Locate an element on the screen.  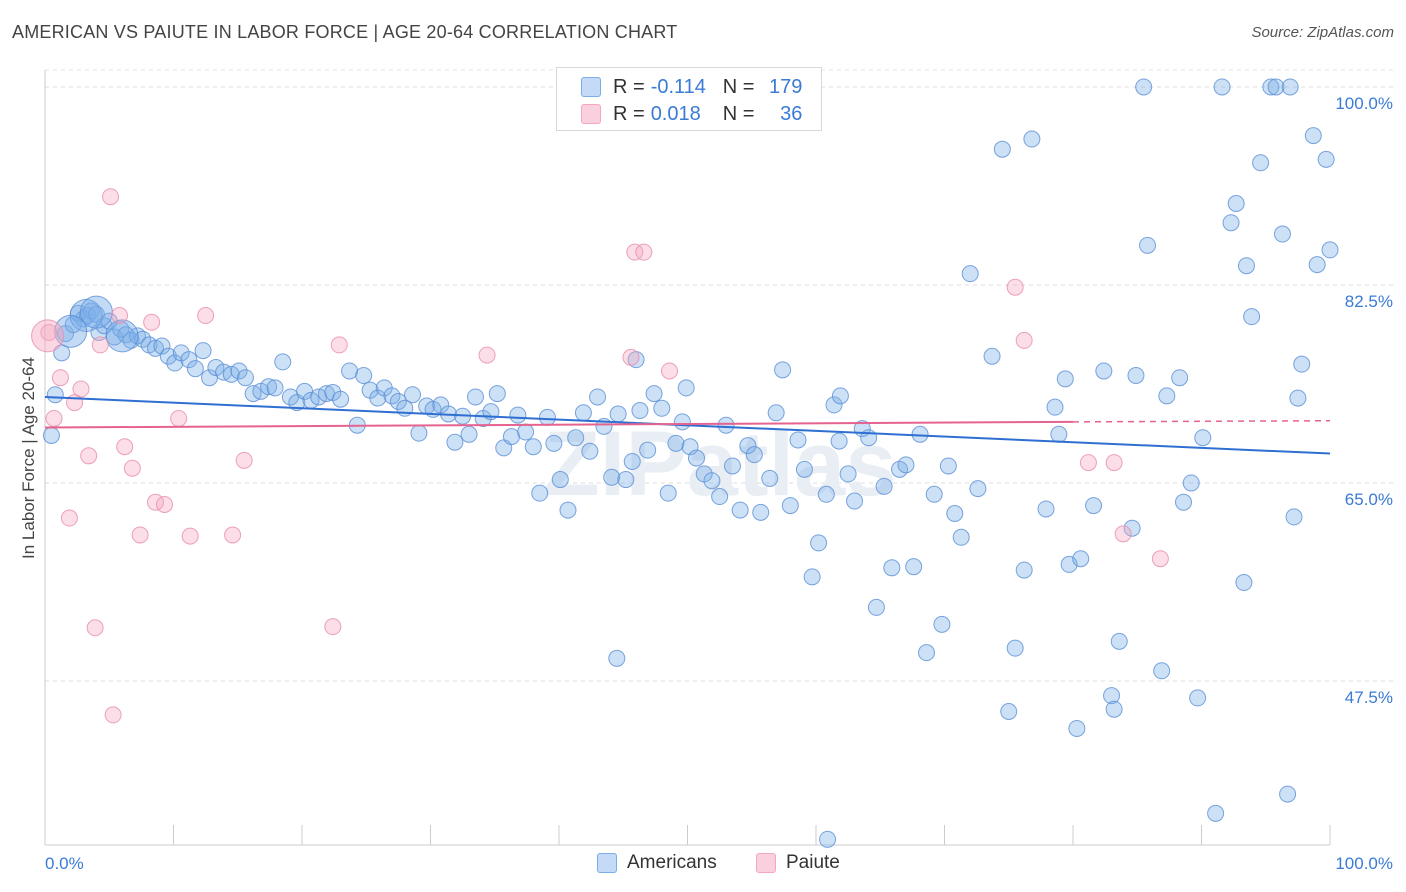
source-label: Source: ZipAtlas.com is located at coordinates (1322, 32).